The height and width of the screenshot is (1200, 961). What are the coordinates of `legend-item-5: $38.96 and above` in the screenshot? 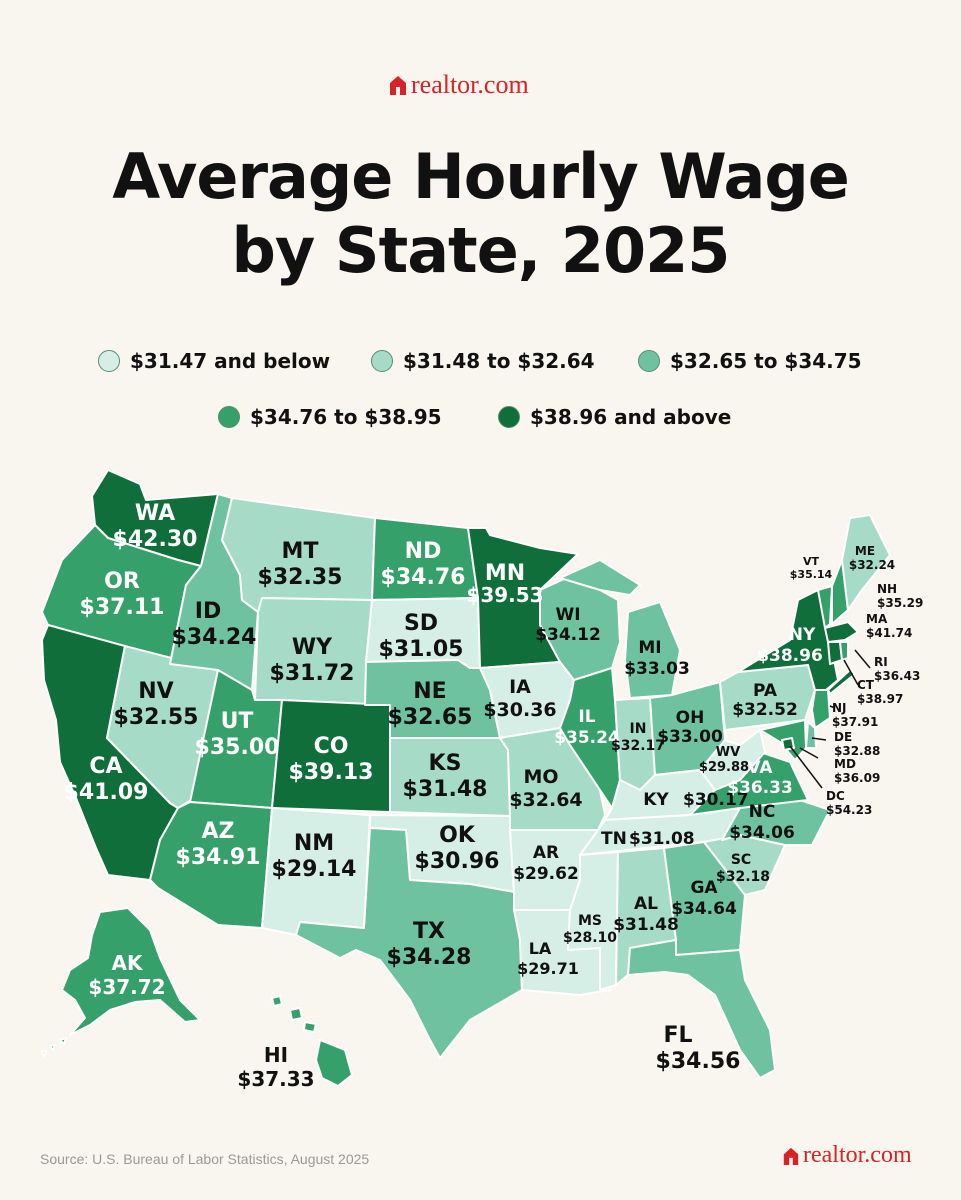 It's located at (614, 417).